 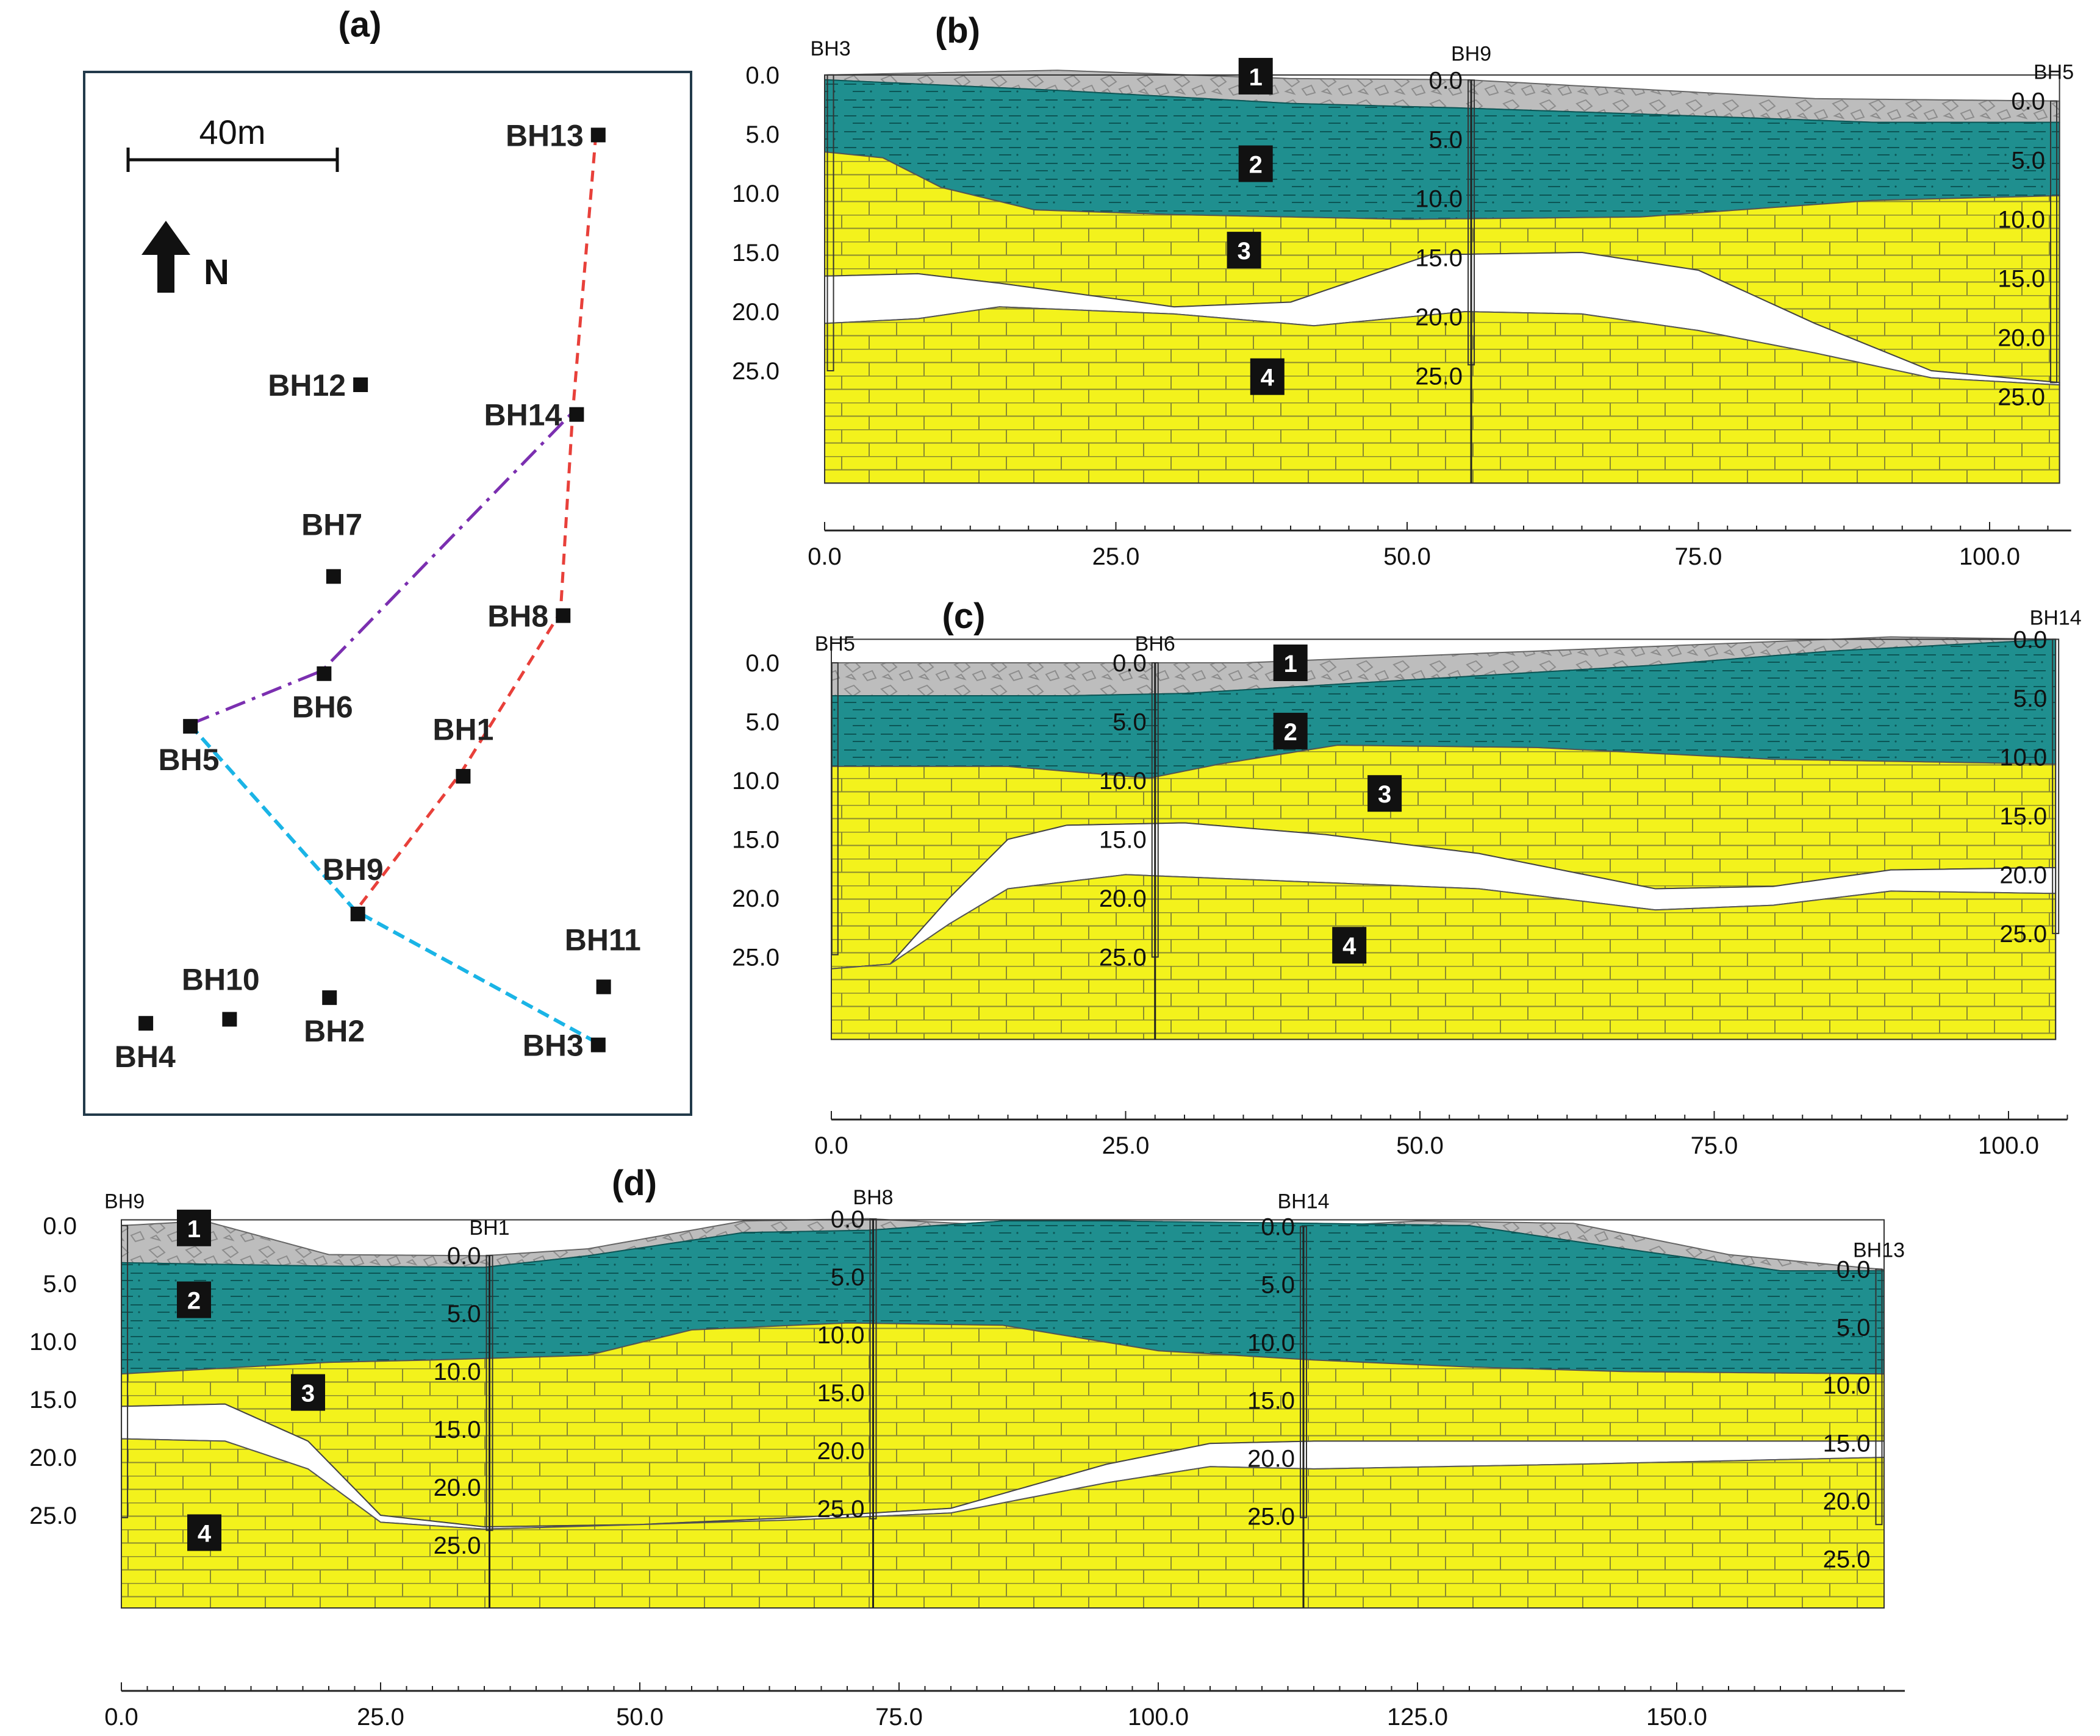 I want to click on borehole-name: BH3, so click(x=830, y=48).